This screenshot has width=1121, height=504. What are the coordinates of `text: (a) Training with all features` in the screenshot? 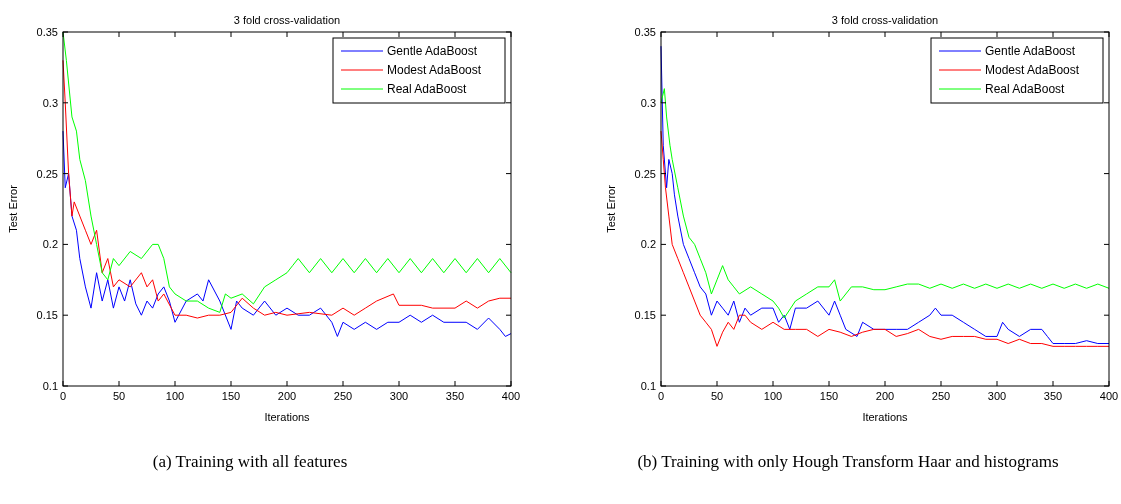 It's located at (250, 462).